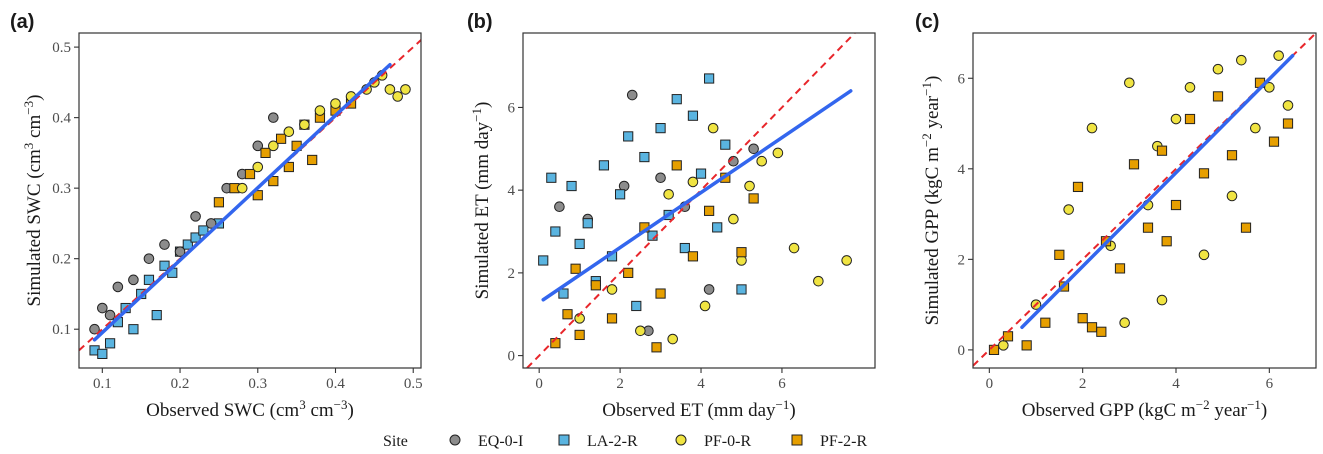 The width and height of the screenshot is (1323, 454). Describe the element at coordinates (180, 384) in the screenshot. I see `x-tick-label: 0.2` at that location.